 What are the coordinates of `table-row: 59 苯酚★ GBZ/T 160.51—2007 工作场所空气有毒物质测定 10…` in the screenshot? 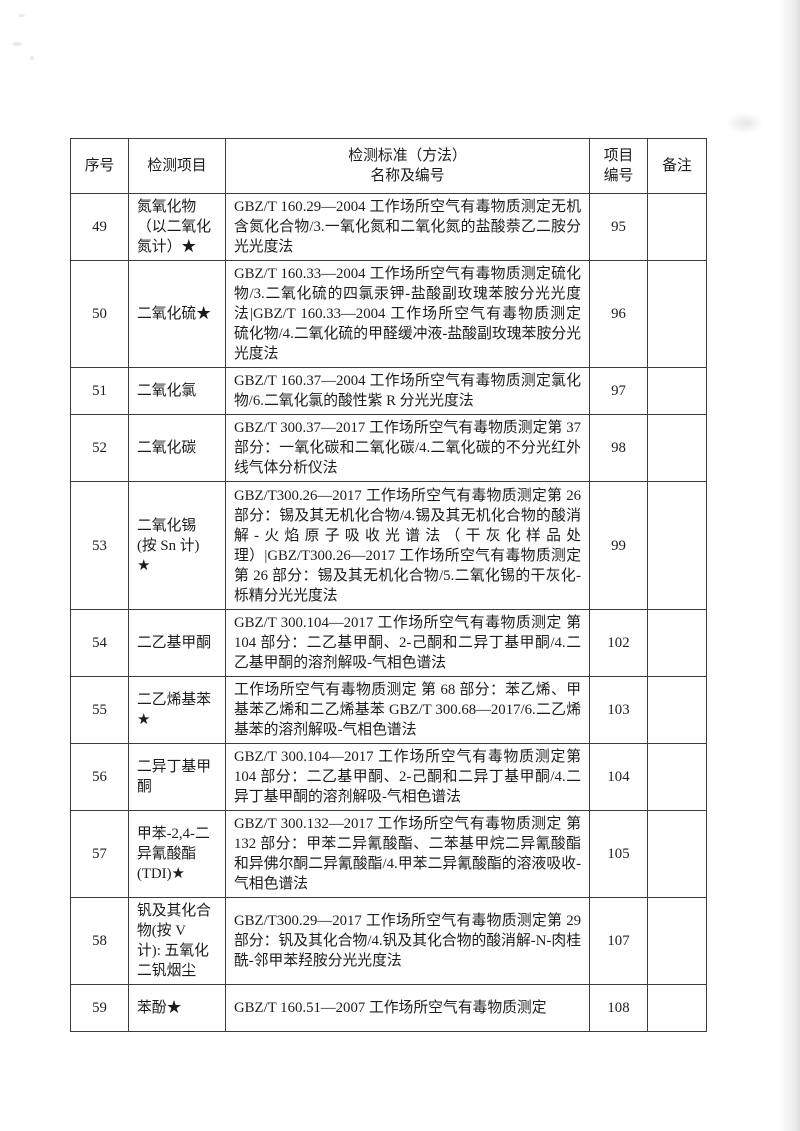 It's located at (388, 1008).